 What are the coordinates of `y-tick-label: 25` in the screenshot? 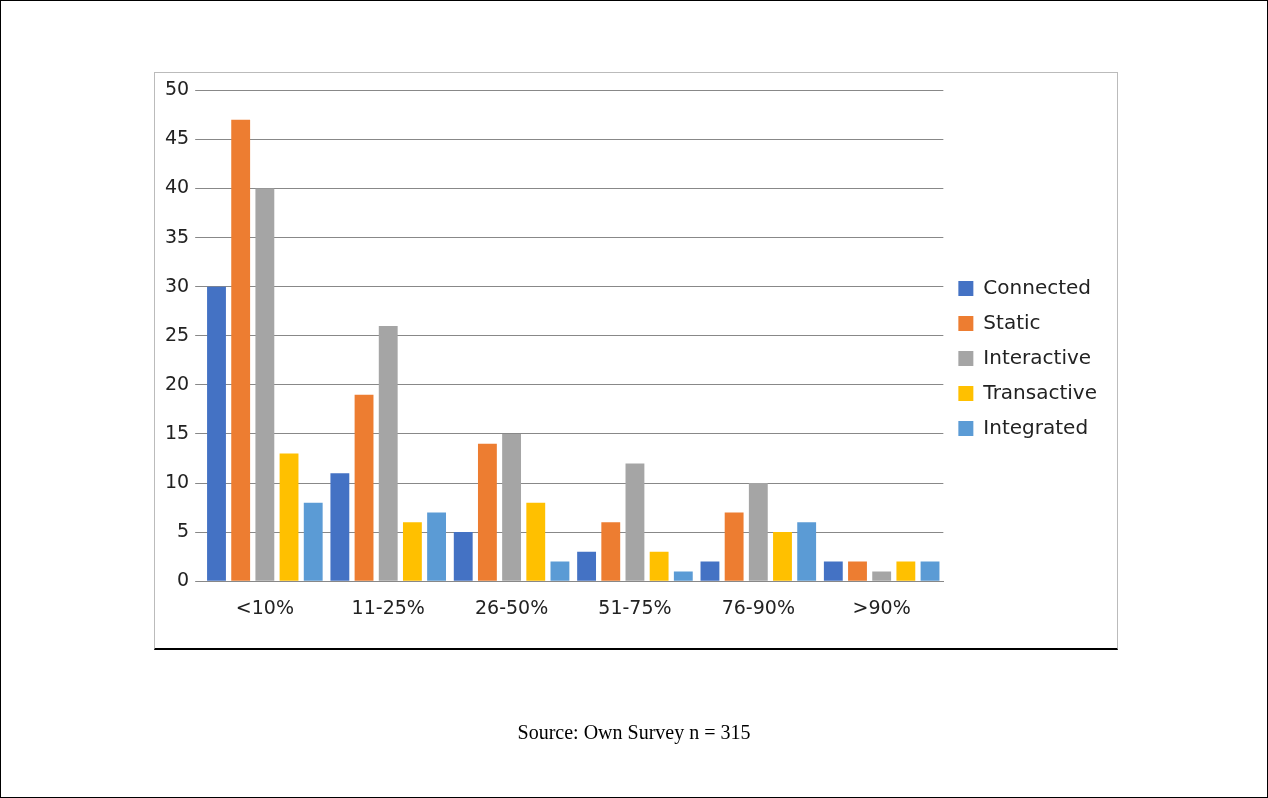 It's located at (177, 333).